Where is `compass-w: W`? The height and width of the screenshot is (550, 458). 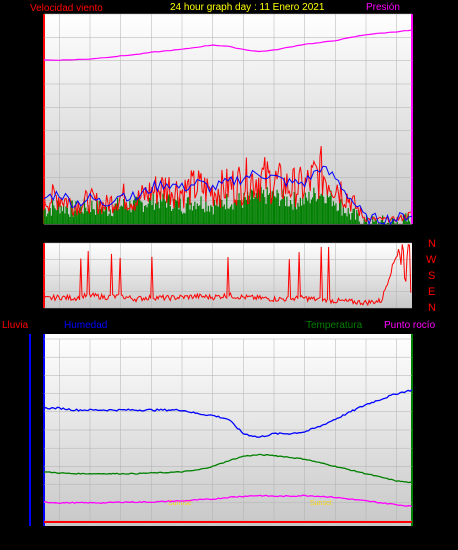 compass-w: W is located at coordinates (431, 260).